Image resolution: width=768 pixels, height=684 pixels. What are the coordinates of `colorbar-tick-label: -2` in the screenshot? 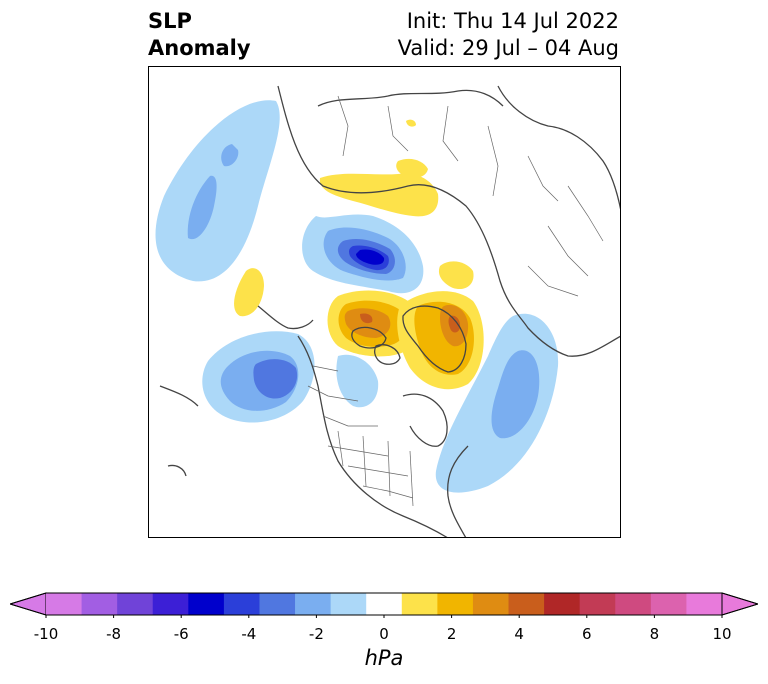 It's located at (316, 634).